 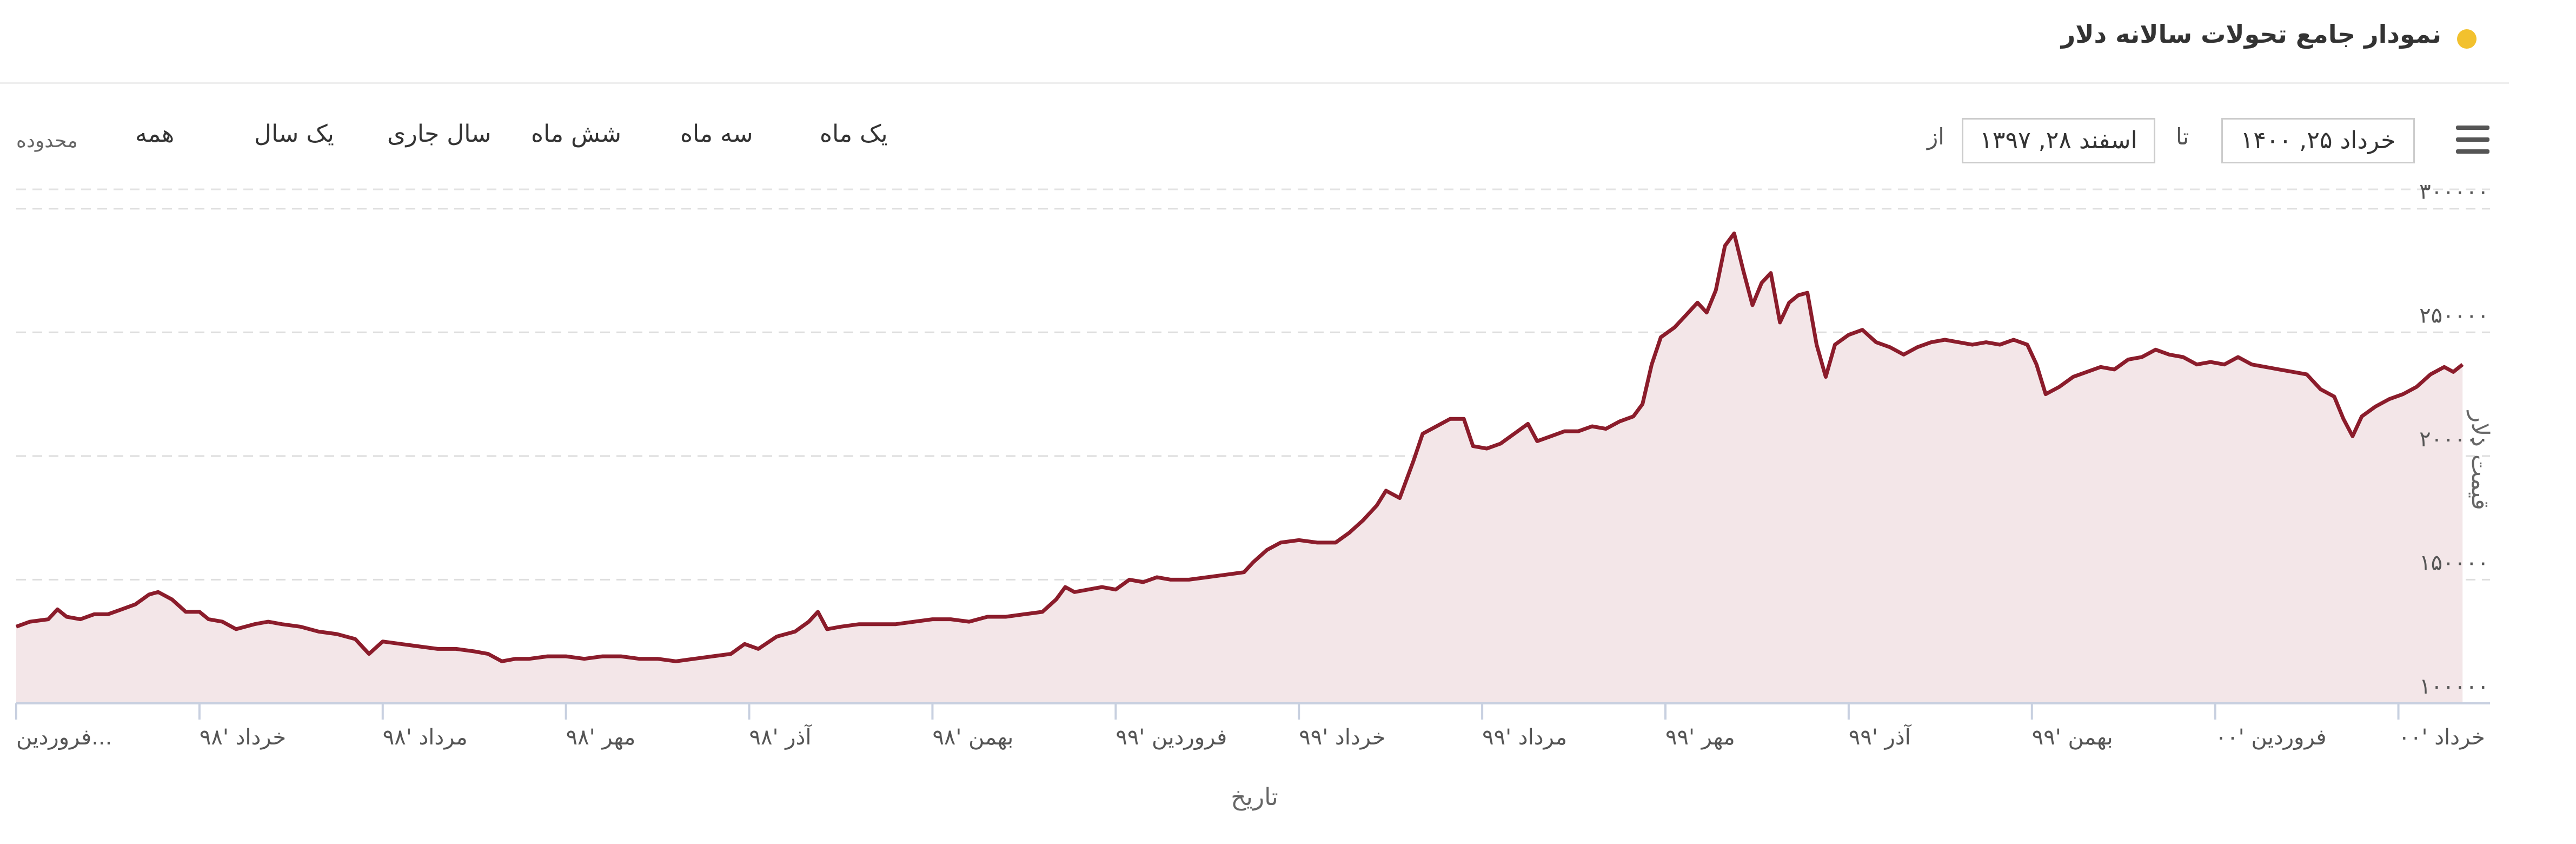 What do you see at coordinates (2454, 439) in the screenshot?
I see `y-tick-label: ۲۰۰۰۰۰` at bounding box center [2454, 439].